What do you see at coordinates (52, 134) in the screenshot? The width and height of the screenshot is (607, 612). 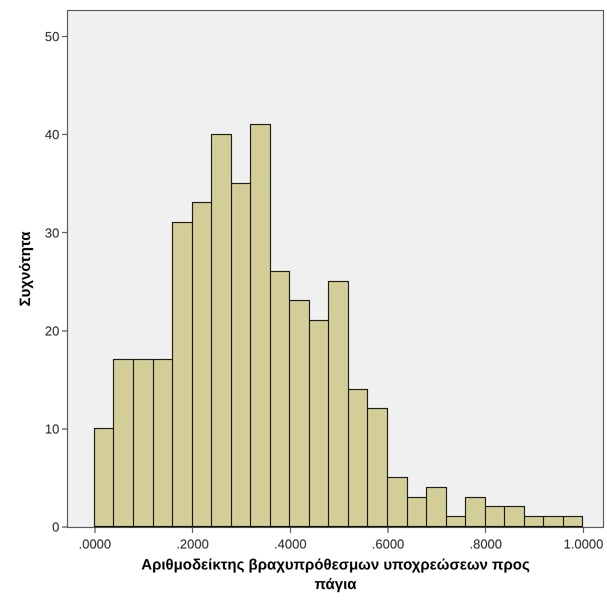 I see `y-tick-label: 40` at bounding box center [52, 134].